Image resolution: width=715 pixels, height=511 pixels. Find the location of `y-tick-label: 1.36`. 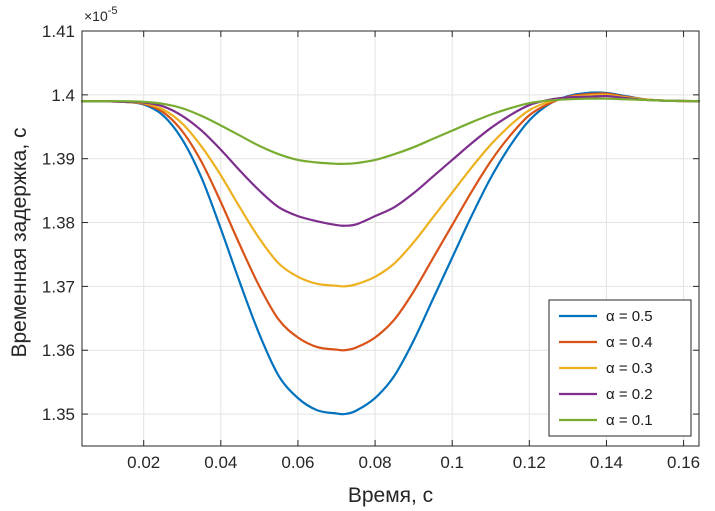

y-tick-label: 1.36 is located at coordinates (58, 350).